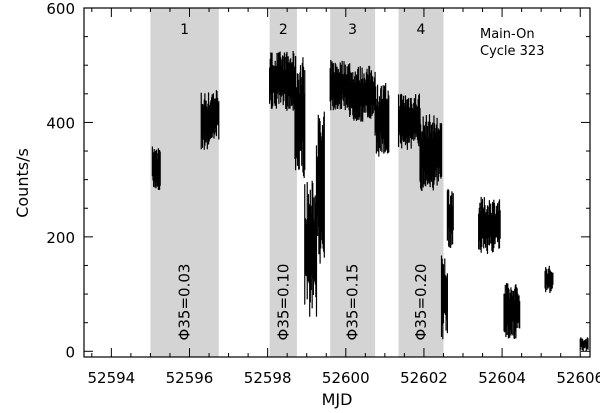 Image resolution: width=600 pixels, height=413 pixels. Describe the element at coordinates (60, 238) in the screenshot. I see `y-tick-label: 200` at that location.